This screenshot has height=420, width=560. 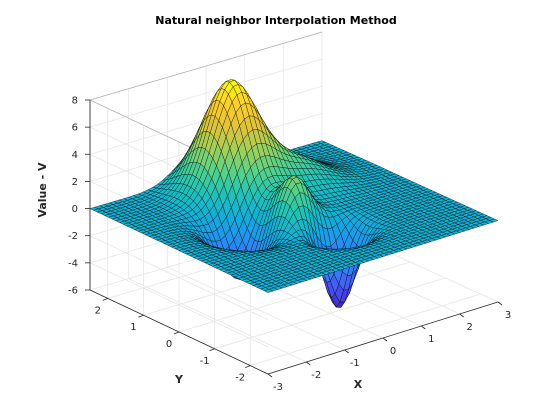 What do you see at coordinates (75, 101) in the screenshot?
I see `z-tick-label: 8` at bounding box center [75, 101].